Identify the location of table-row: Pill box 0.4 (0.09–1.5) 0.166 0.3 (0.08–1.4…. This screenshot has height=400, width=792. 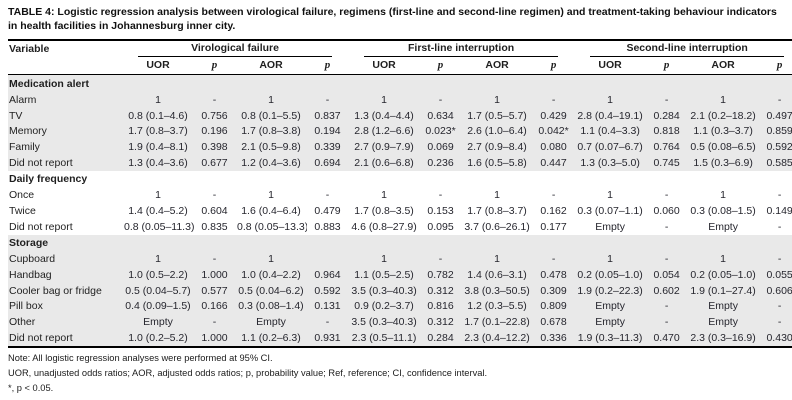
(400, 306).